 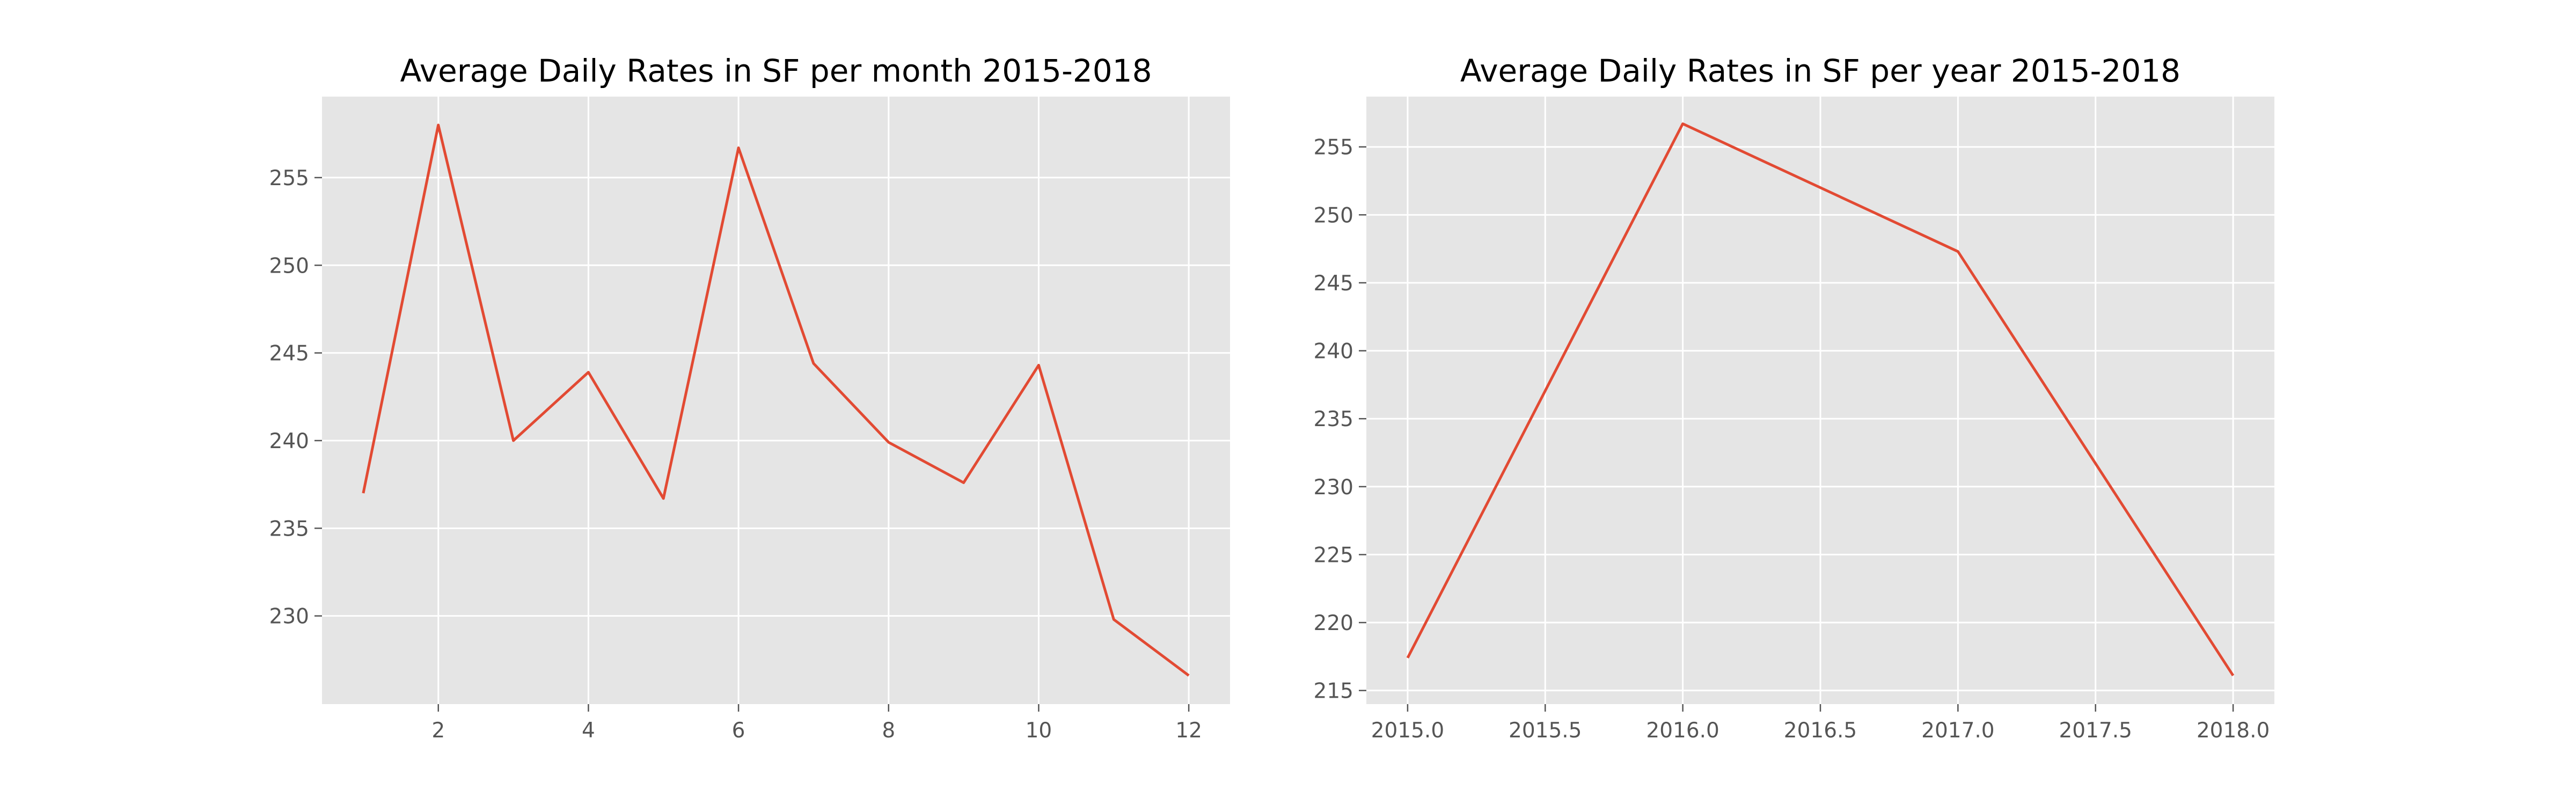 I want to click on monthly-x-tick-label: 4, so click(x=588, y=731).